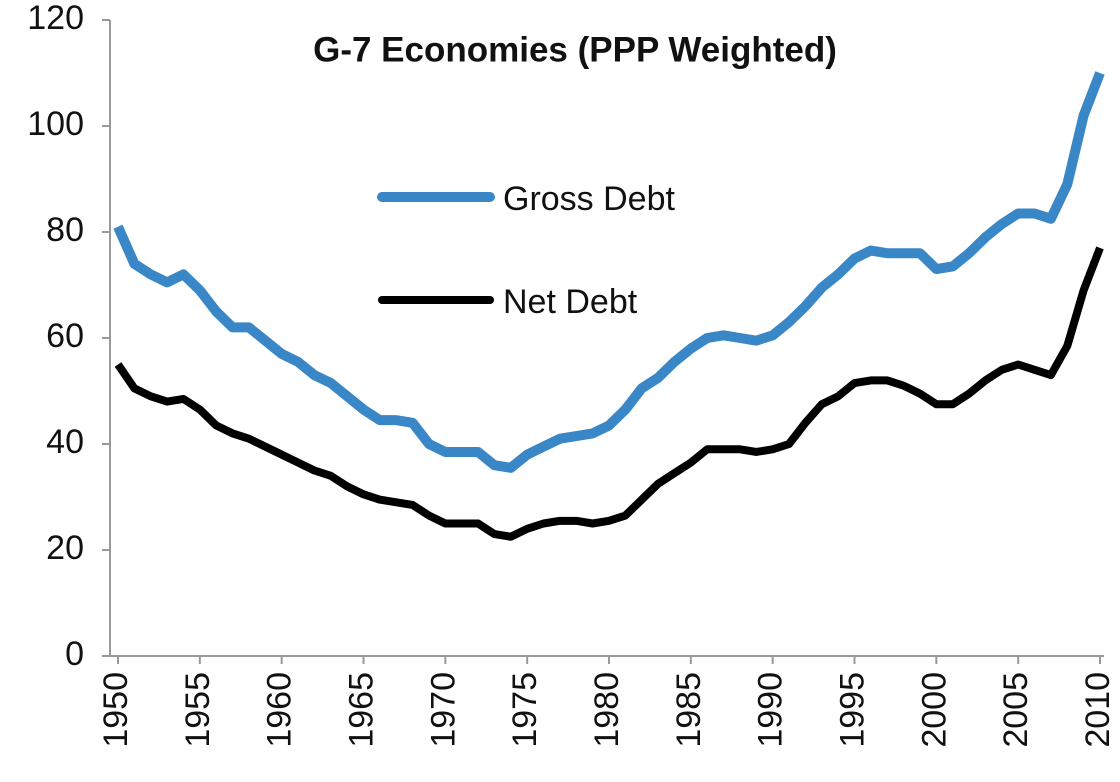 The width and height of the screenshot is (1120, 782). I want to click on x-tick-label: 1985, so click(689, 710).